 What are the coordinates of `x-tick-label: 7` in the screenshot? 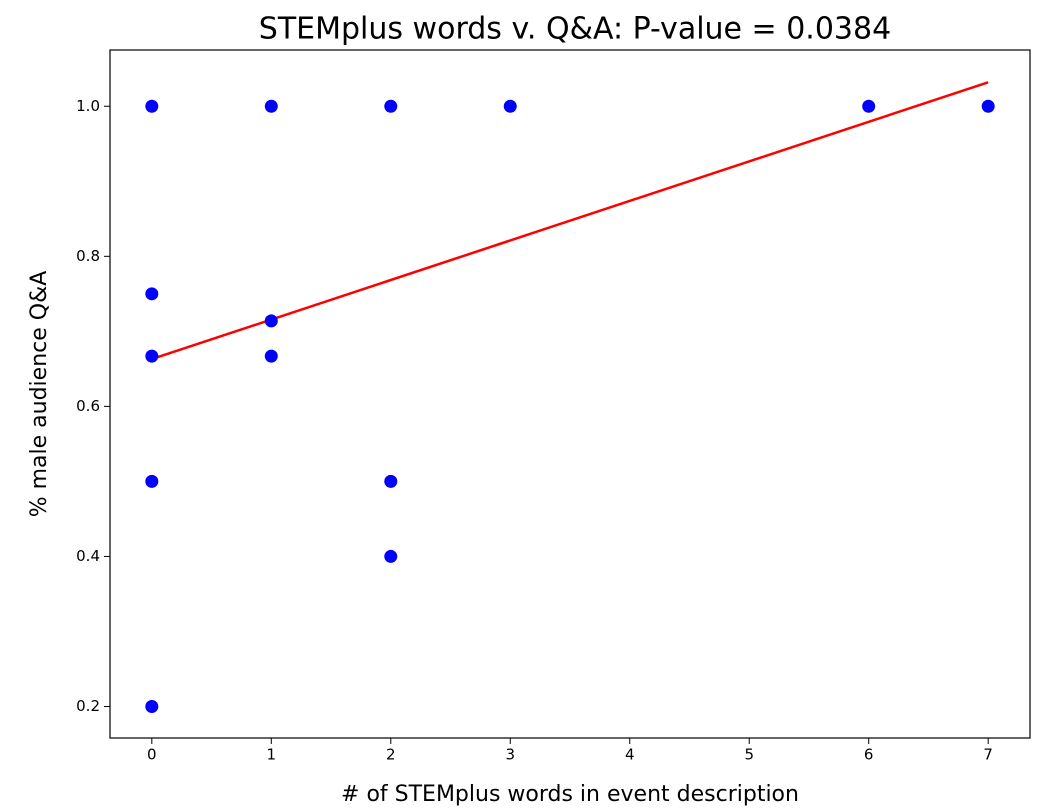 It's located at (988, 755).